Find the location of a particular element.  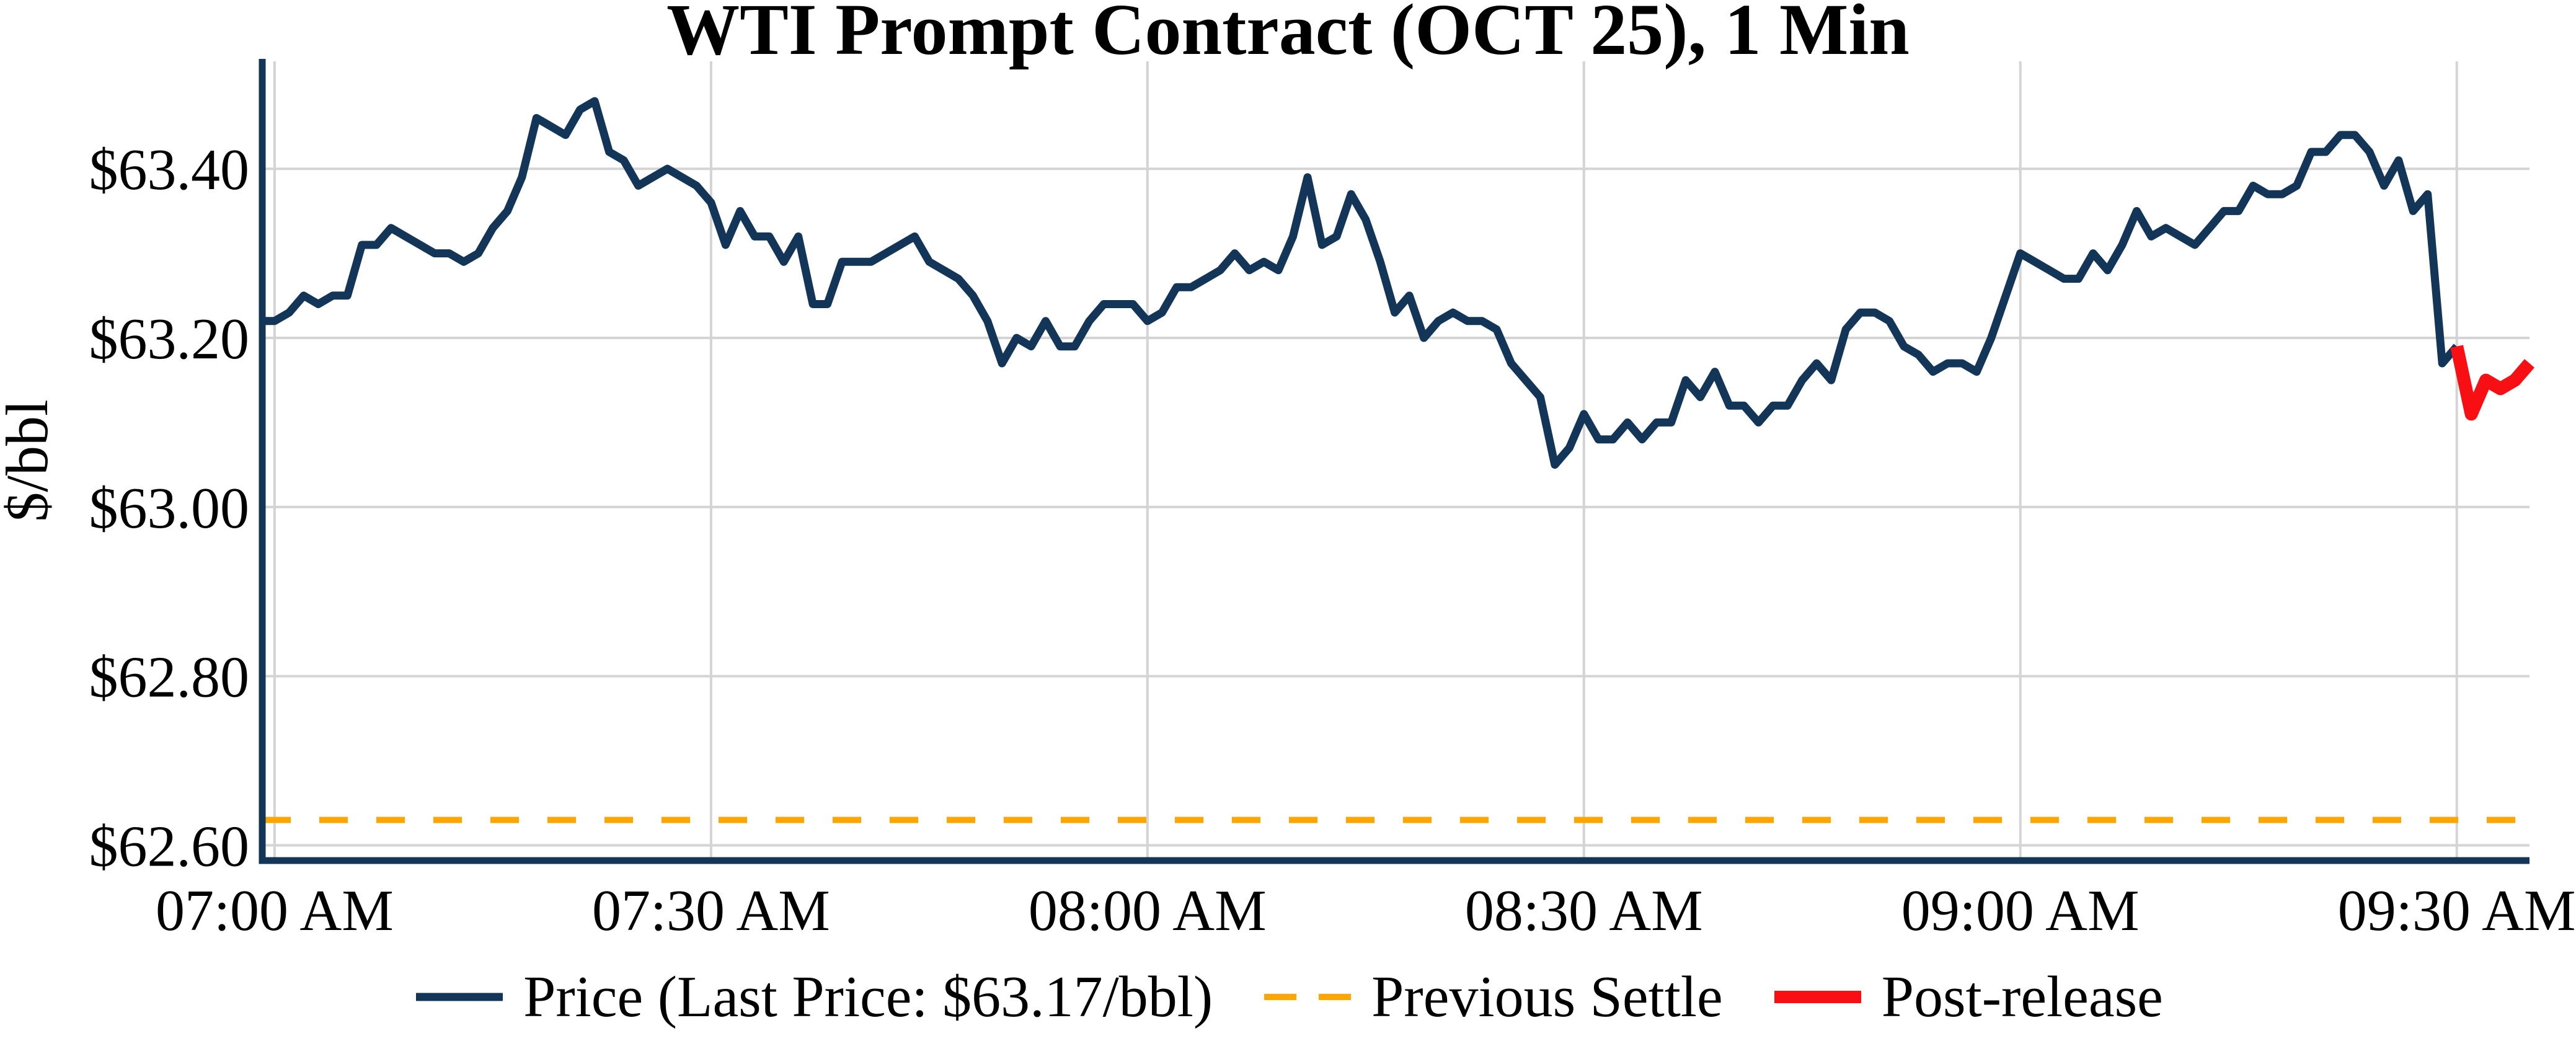

x-tick-label: 08:00 AM is located at coordinates (1148, 911).